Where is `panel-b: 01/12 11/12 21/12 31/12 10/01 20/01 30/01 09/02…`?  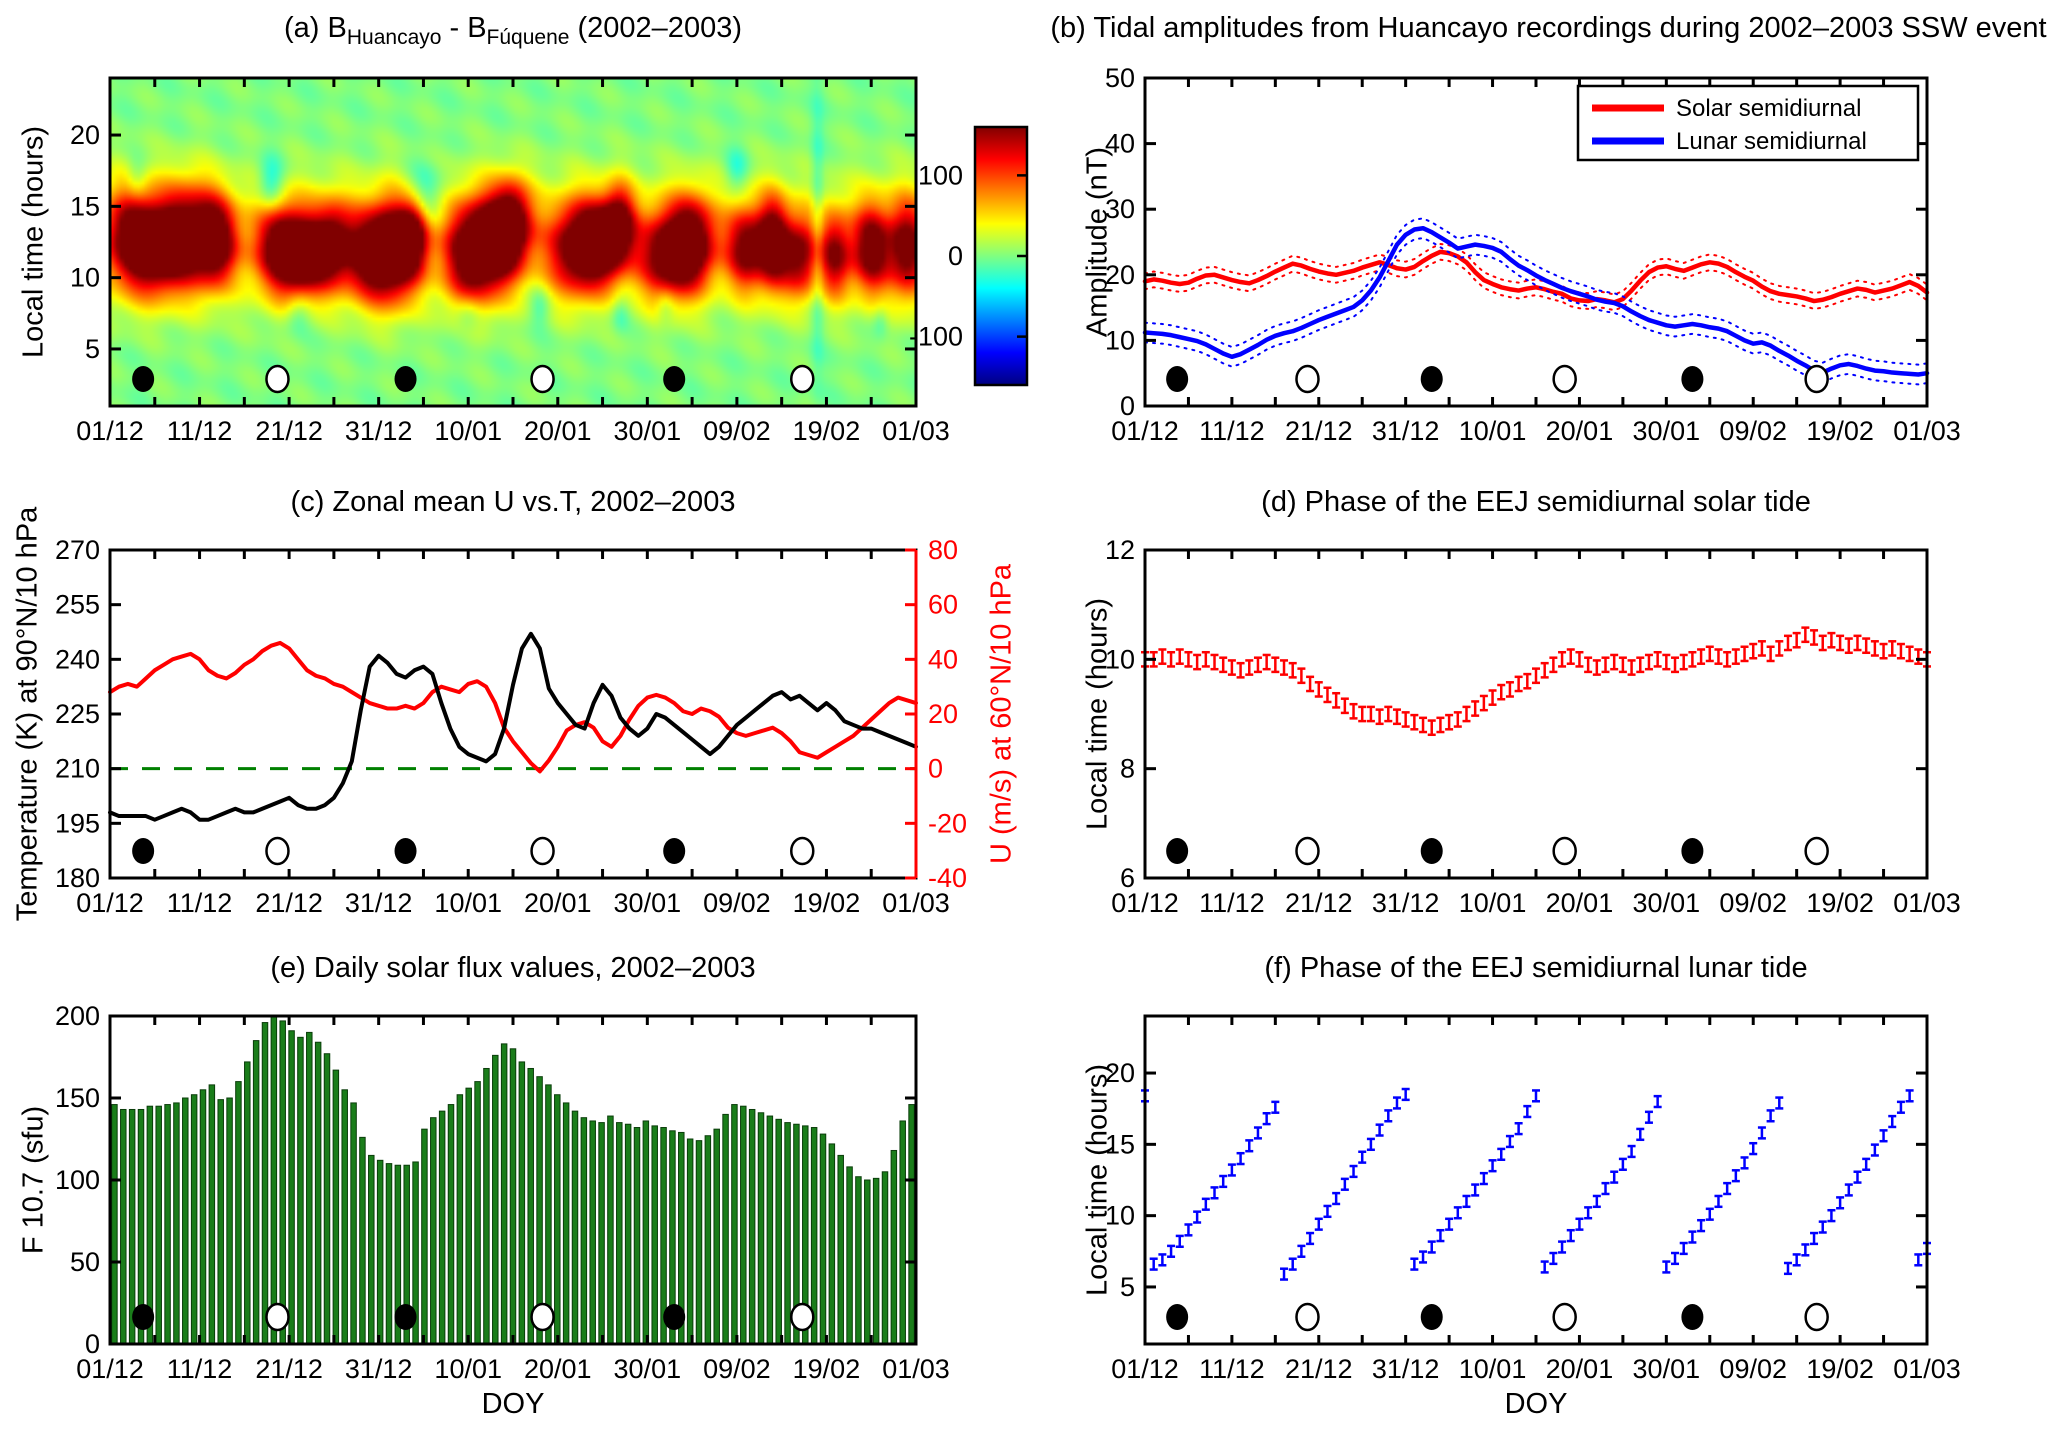
panel-b: 01/12 11/12 21/12 31/12 10/01 20/01 30/01 09/02… is located at coordinates (1533, 254).